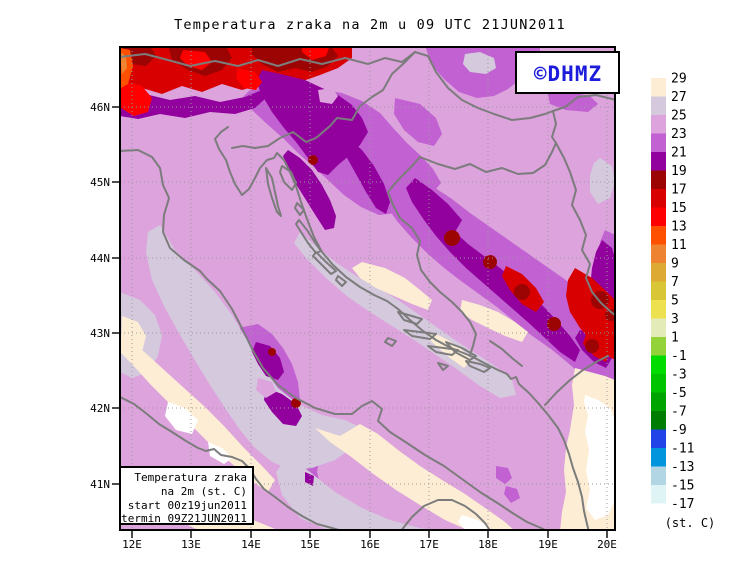 This screenshot has width=740, height=582. I want to click on temp-region-plum-in-slovenia, so click(328, 96).